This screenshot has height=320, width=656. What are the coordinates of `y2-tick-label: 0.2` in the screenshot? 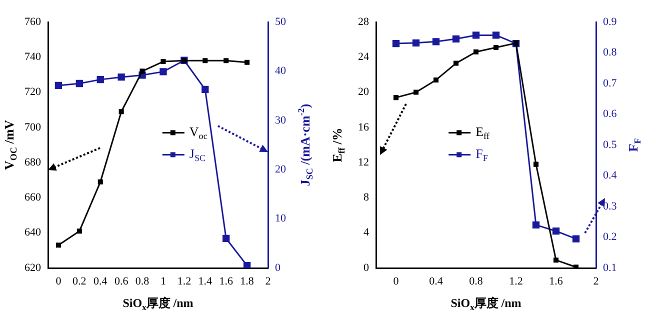 It's located at (610, 237).